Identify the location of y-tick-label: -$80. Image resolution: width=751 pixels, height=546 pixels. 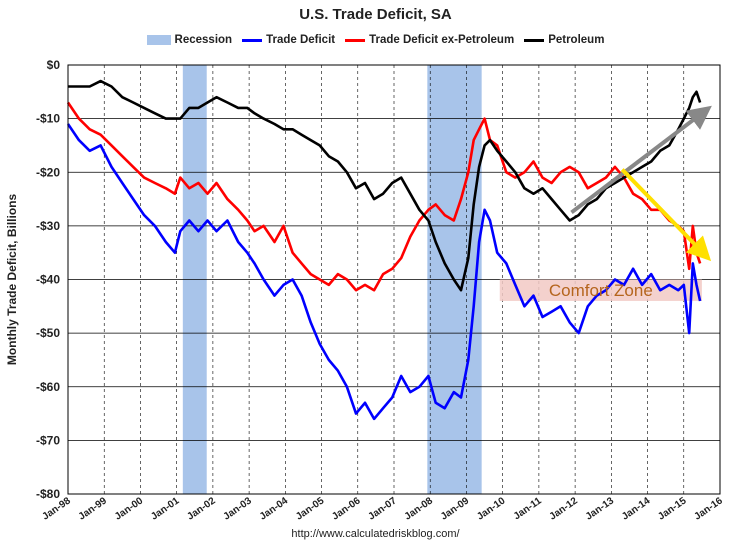
(48, 494).